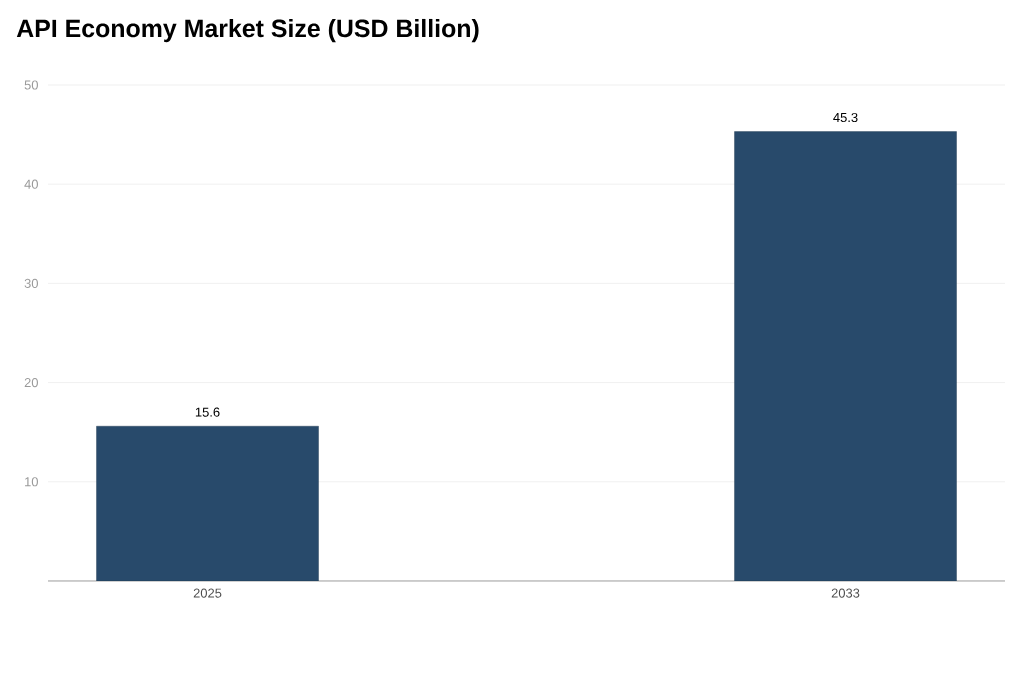  I want to click on chart-title: API Economy Market Size (USD Billion), so click(247, 30).